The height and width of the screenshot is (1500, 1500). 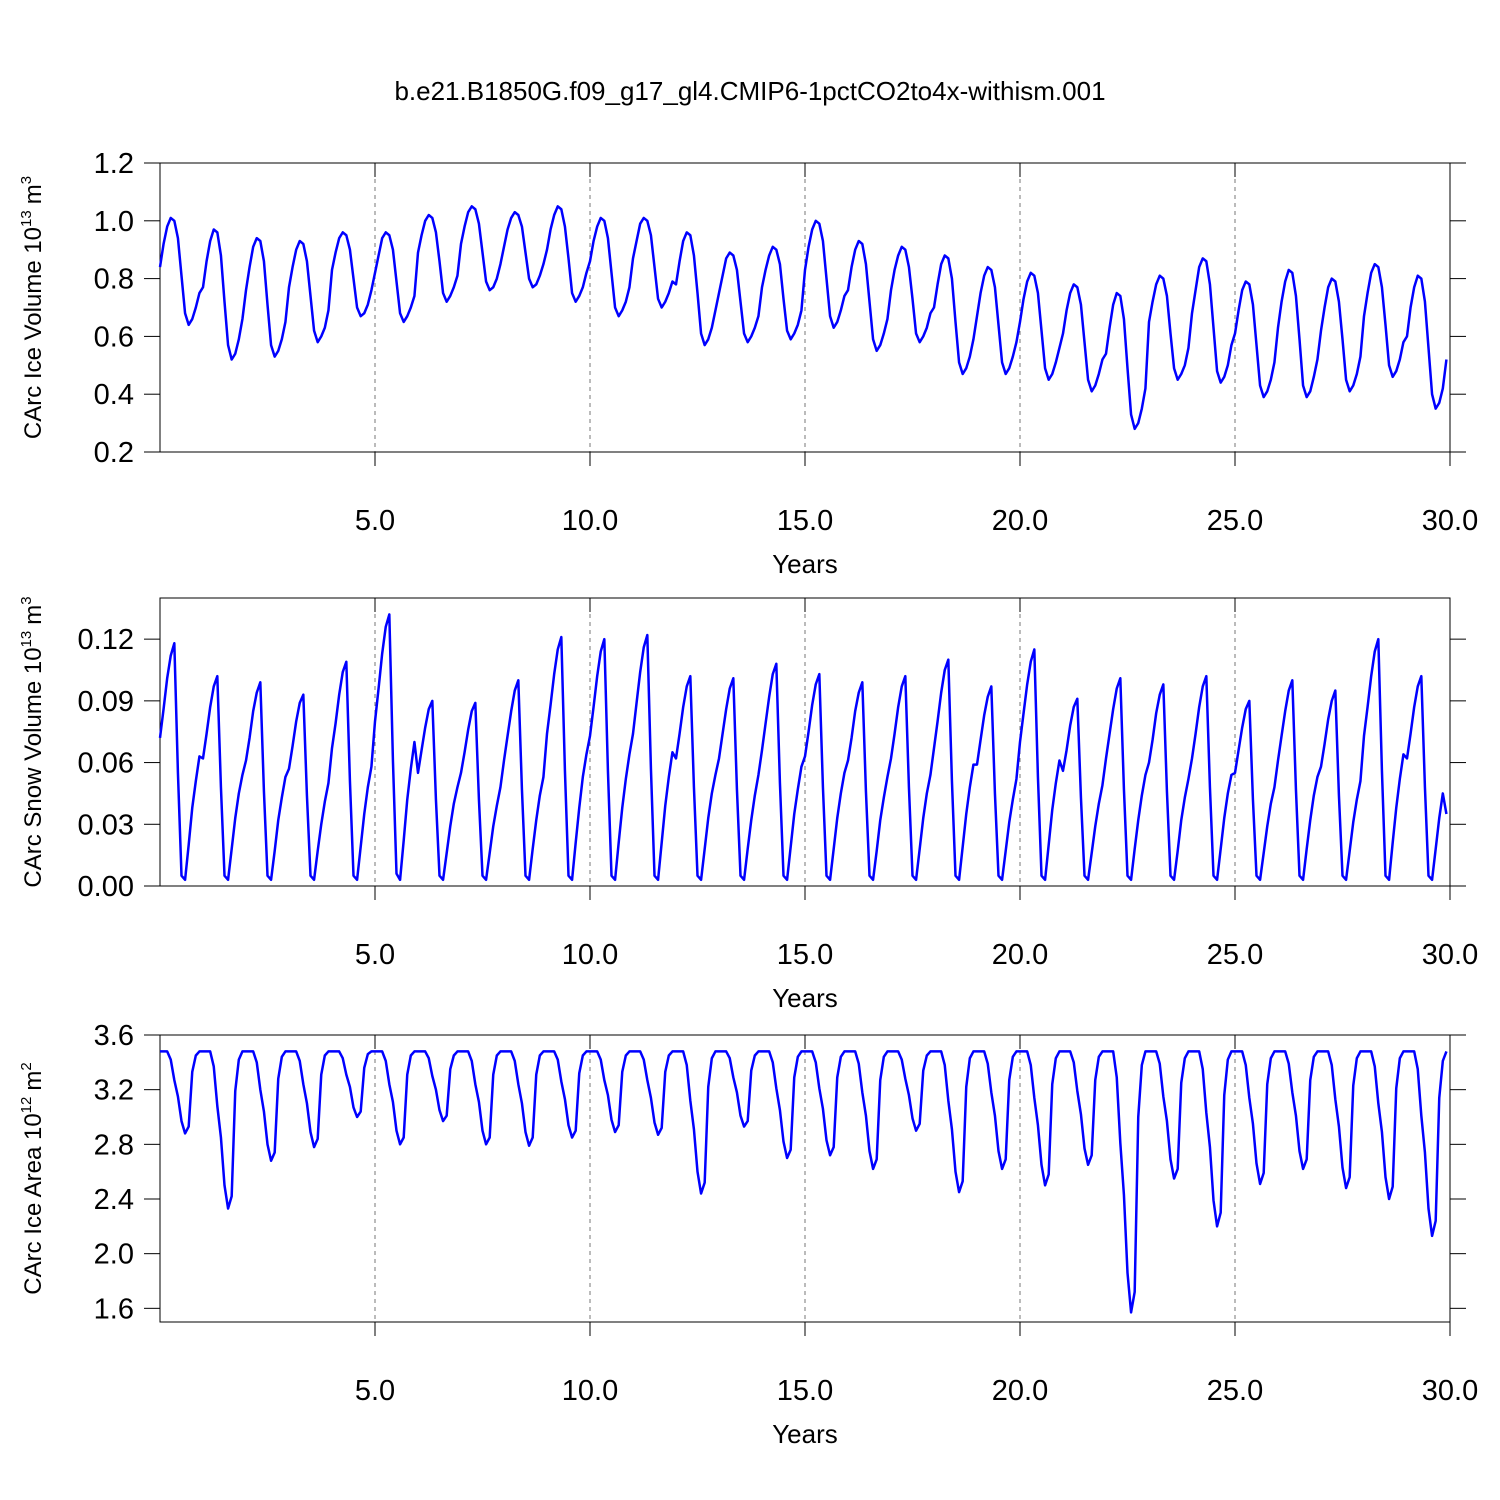 I want to click on y-tick-label: 2.0, so click(x=114, y=1255).